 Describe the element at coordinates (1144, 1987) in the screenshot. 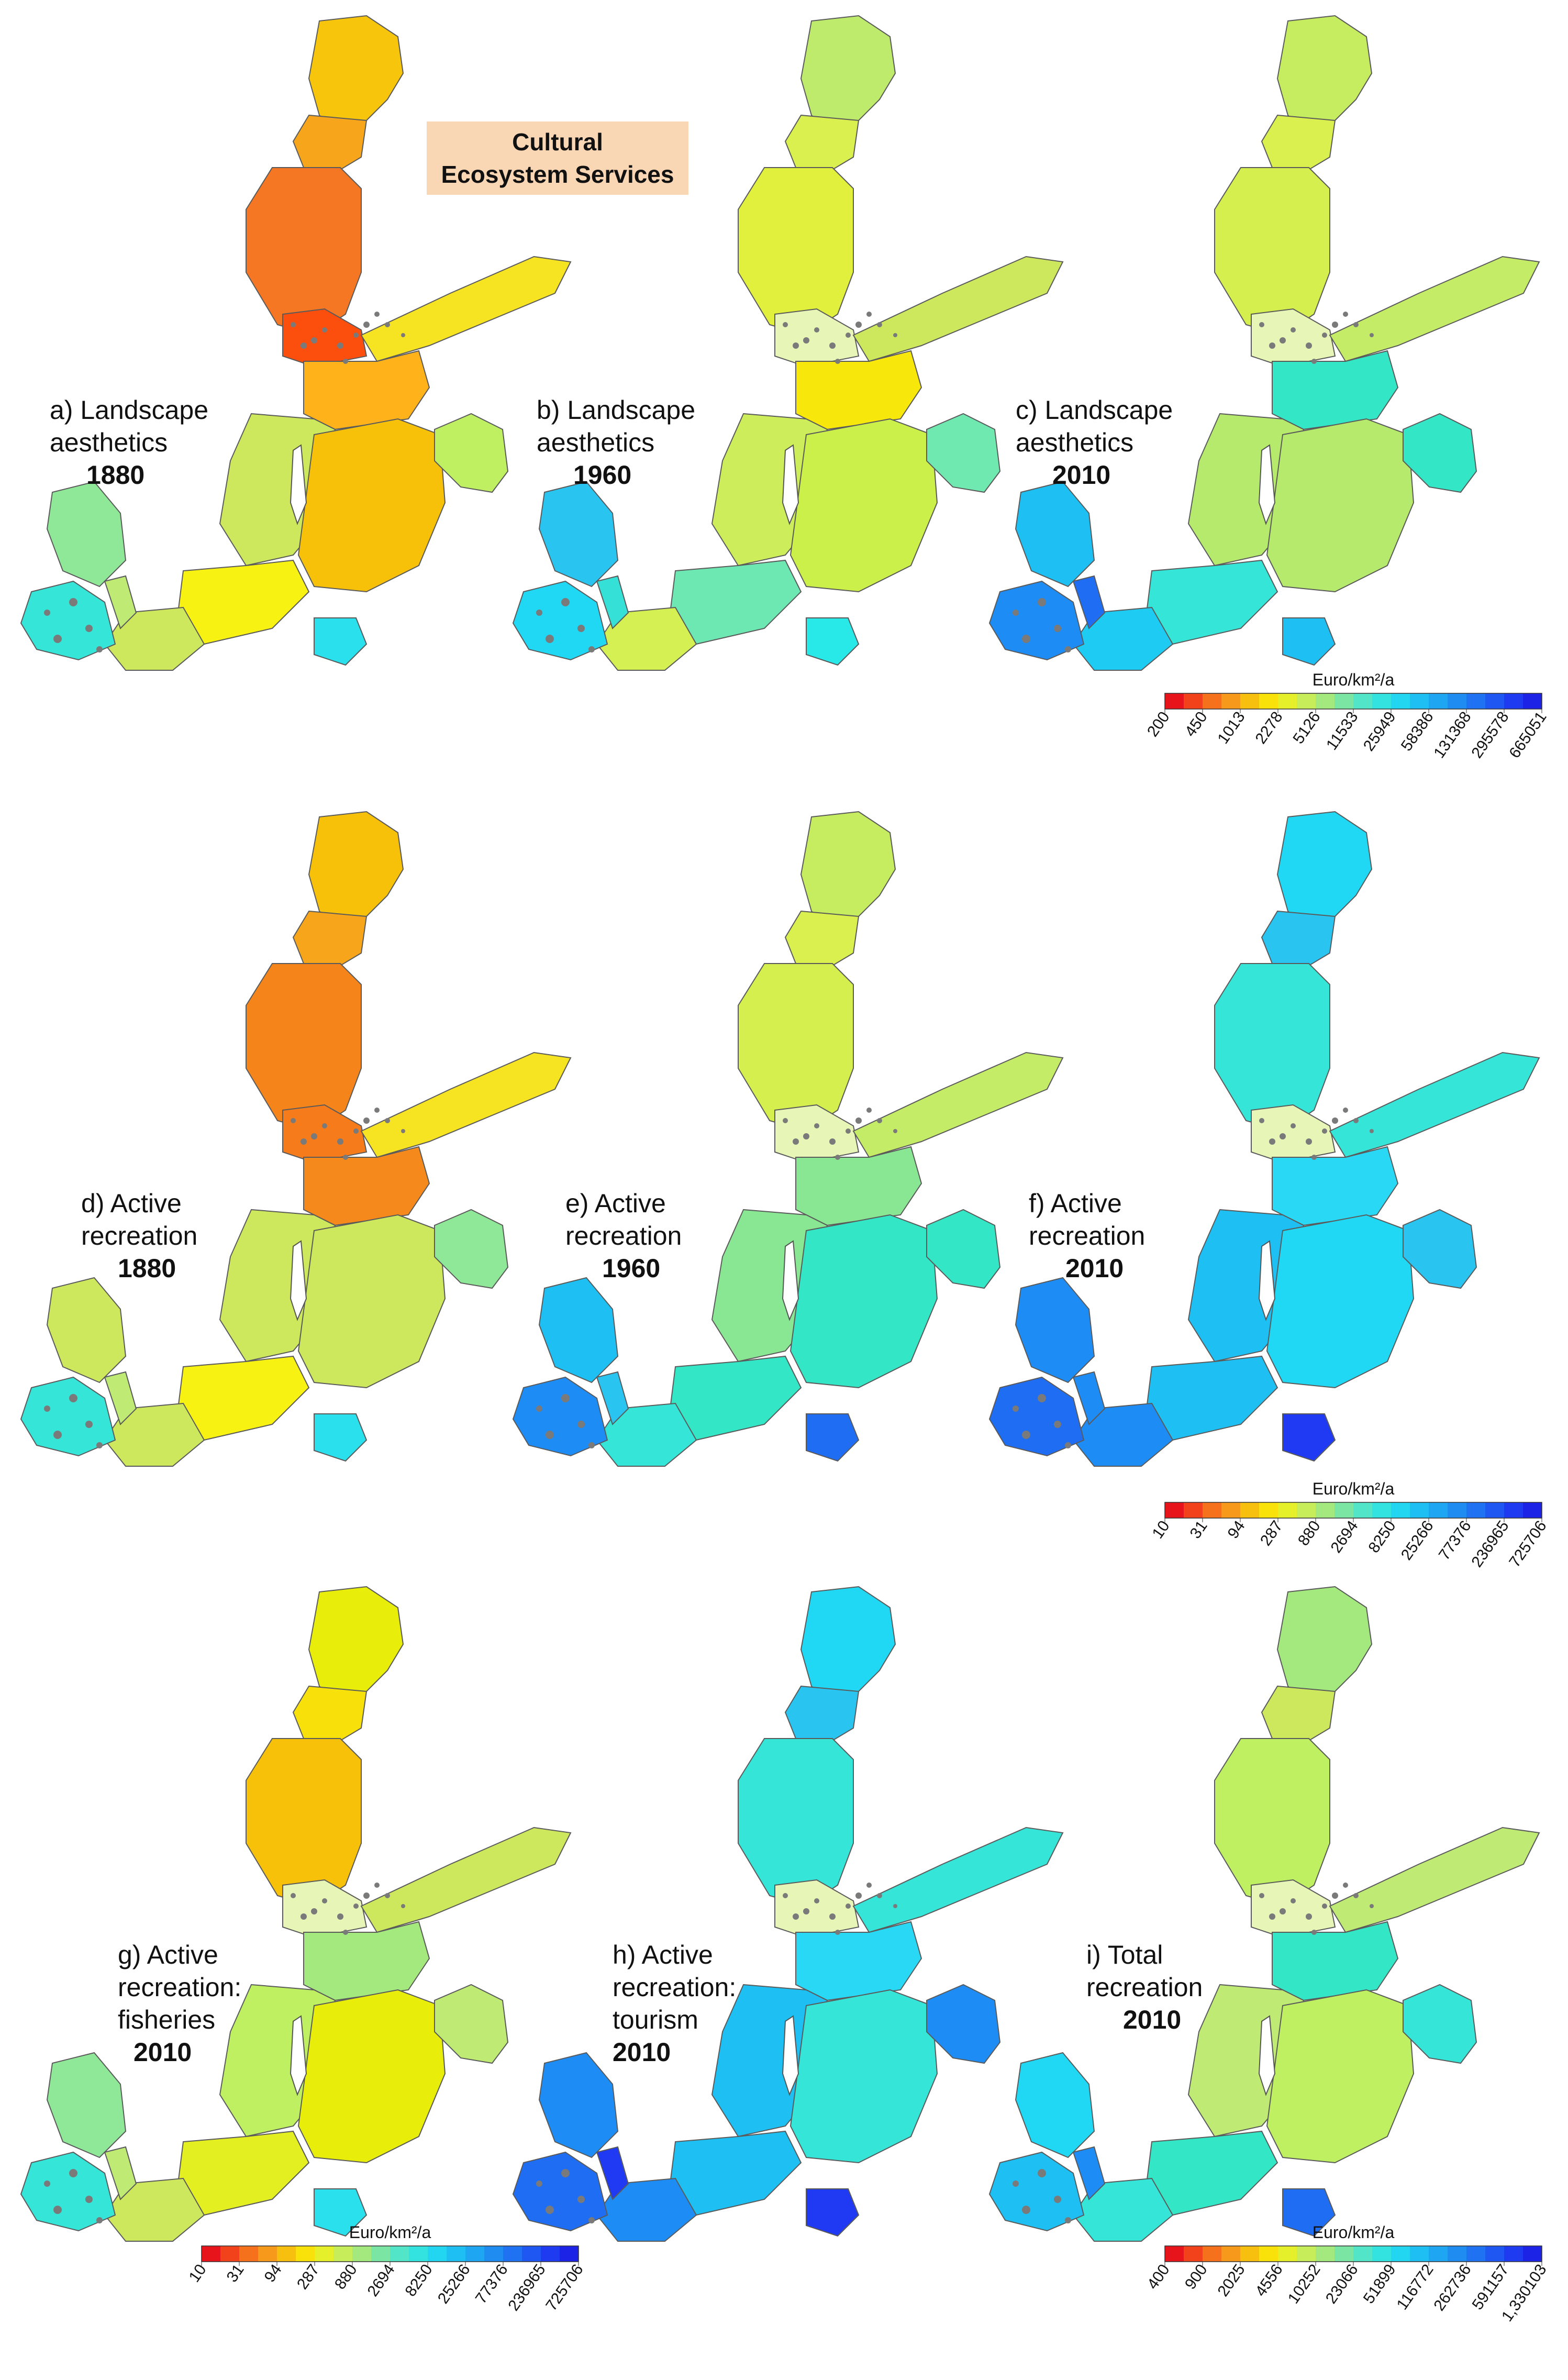

I see `panel-label-i: i) Total recreation 2010` at that location.